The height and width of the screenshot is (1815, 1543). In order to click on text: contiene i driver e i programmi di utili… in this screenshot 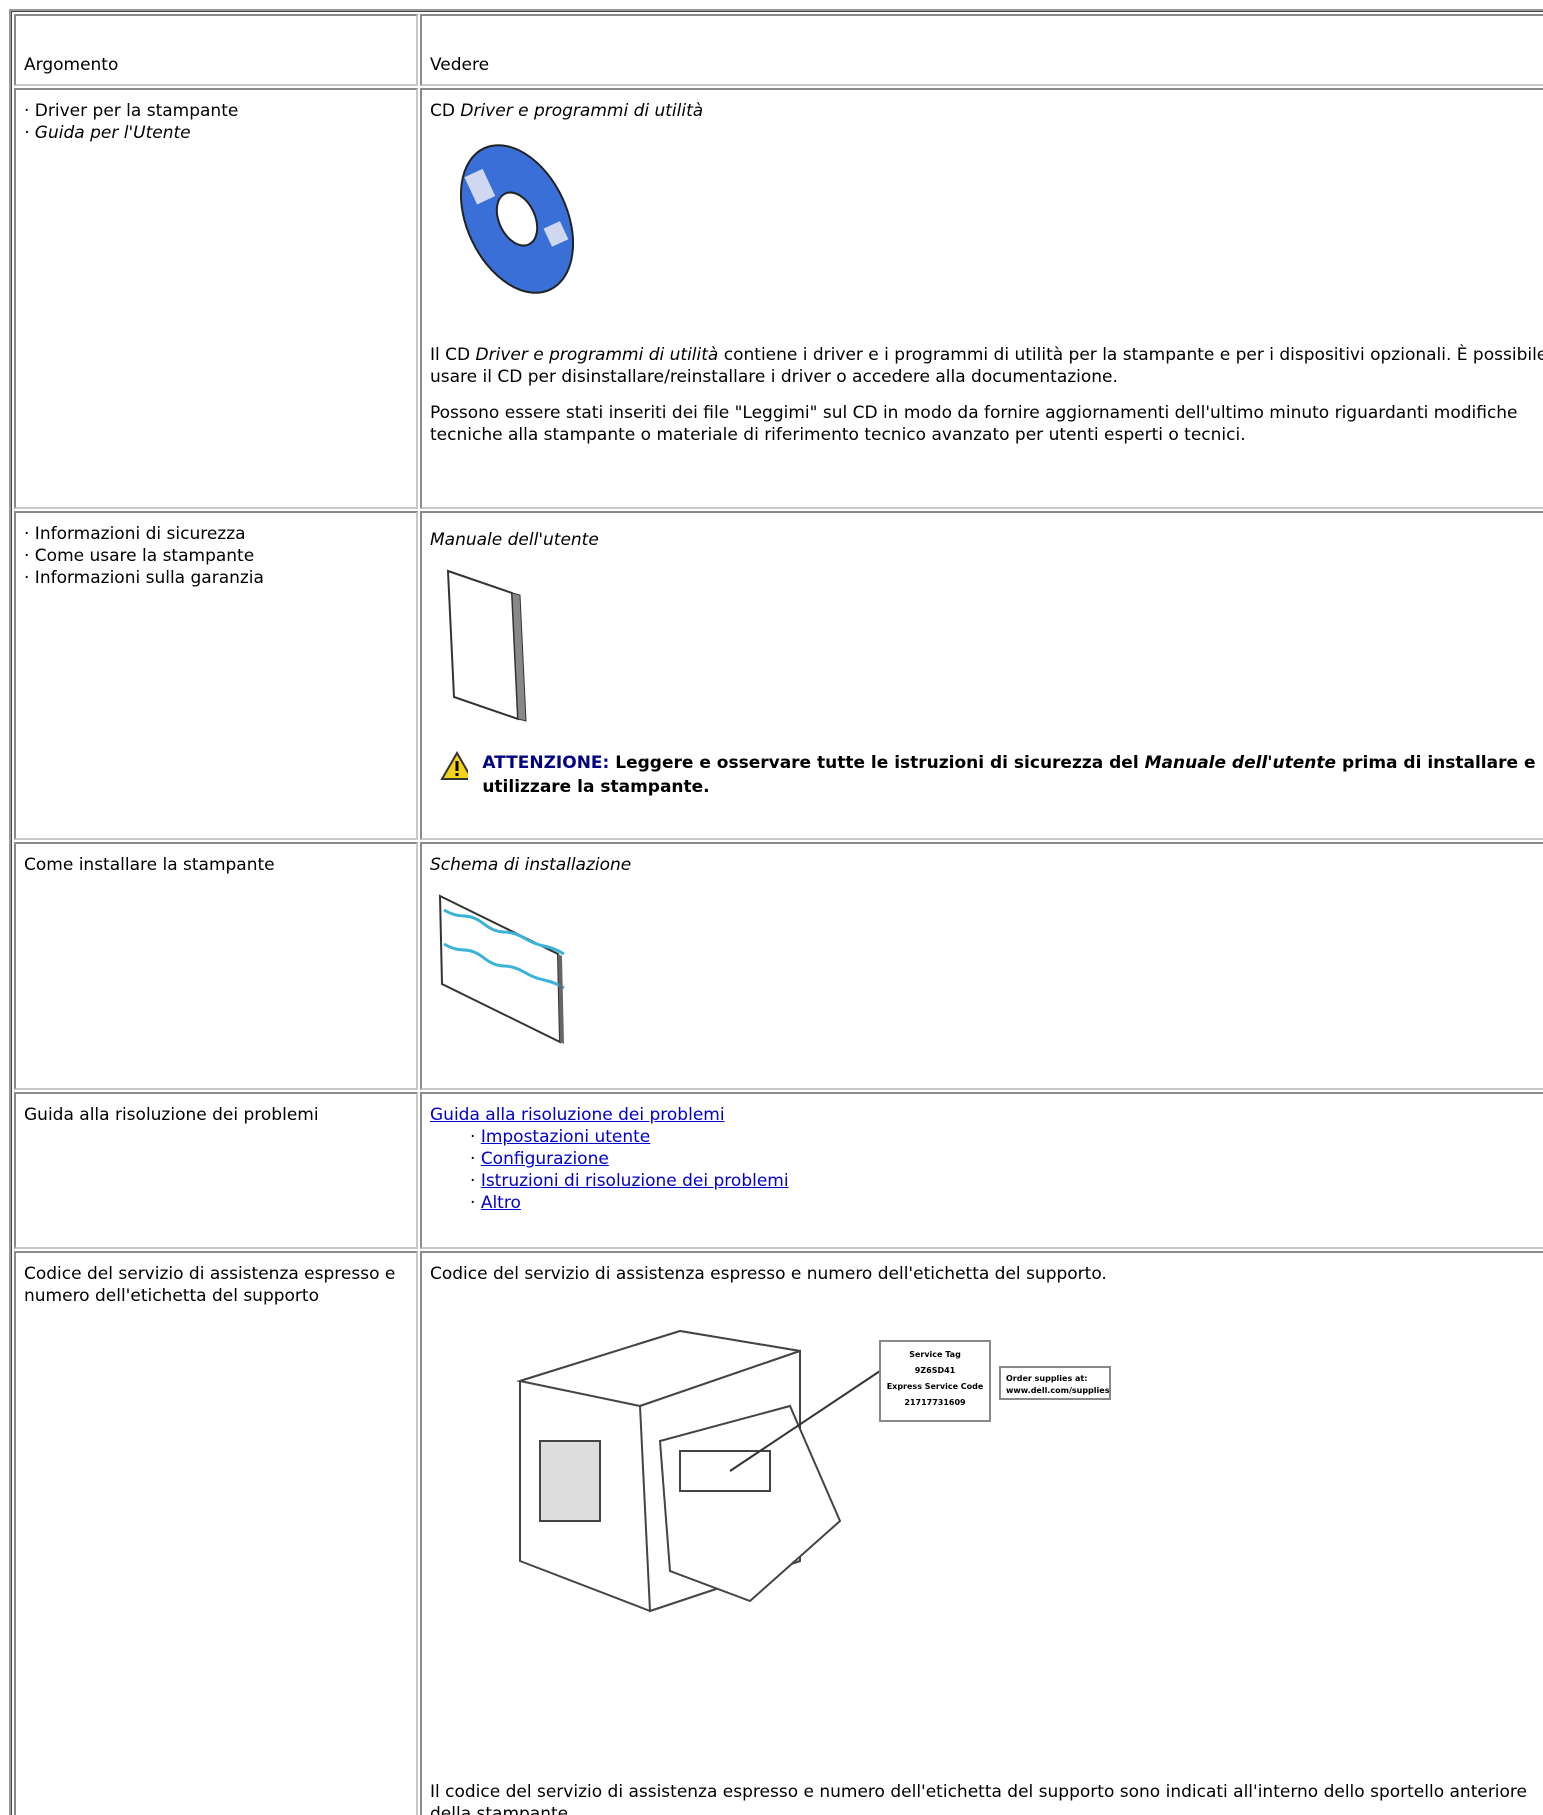, I will do `click(986, 366)`.